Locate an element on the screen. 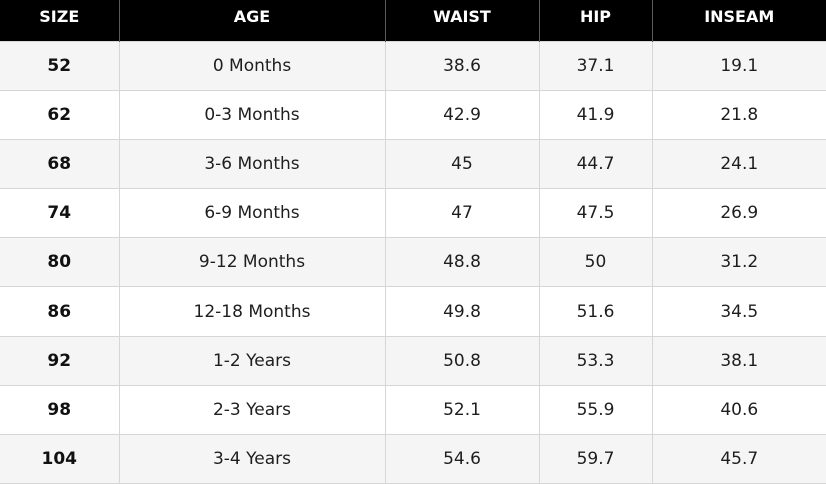 This screenshot has height=484, width=826. header-row: SIZE AGE WAIST HIP INSEAM is located at coordinates (413, 20).